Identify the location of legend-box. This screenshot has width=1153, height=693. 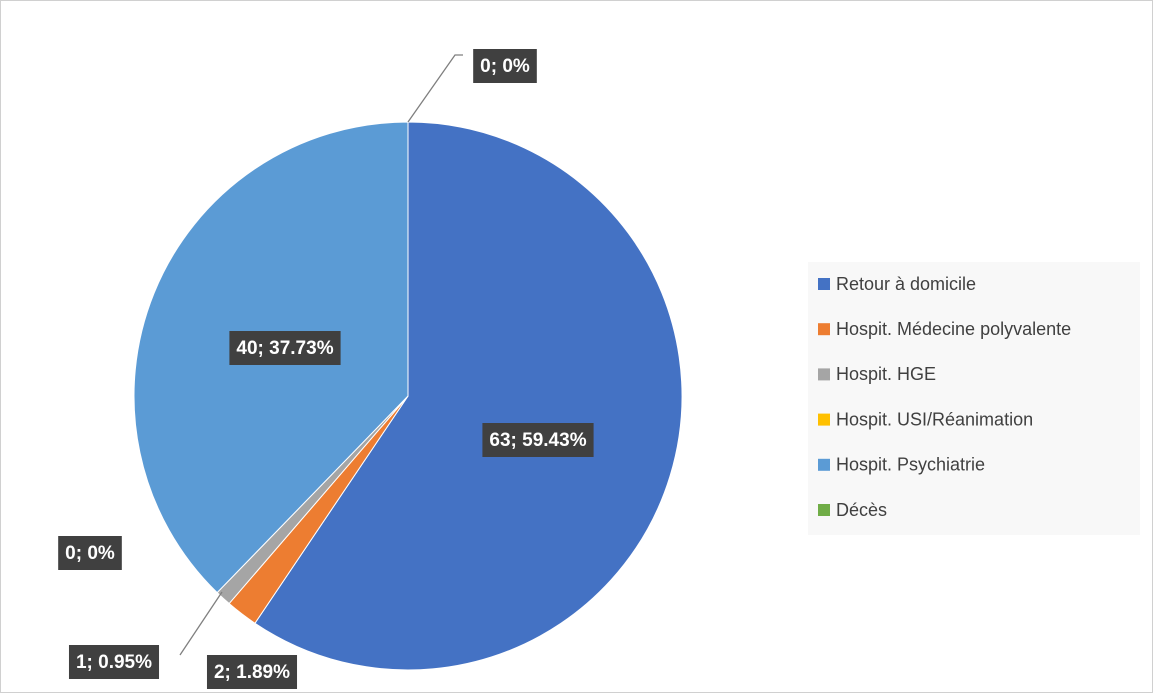
(974, 398).